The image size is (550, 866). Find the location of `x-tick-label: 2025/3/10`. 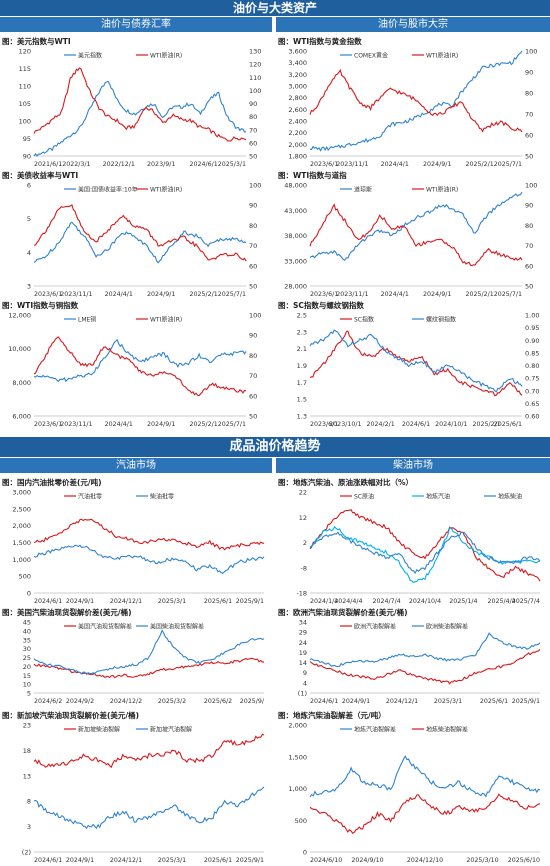

x-tick-label: 2025/3/10 is located at coordinates (482, 860).